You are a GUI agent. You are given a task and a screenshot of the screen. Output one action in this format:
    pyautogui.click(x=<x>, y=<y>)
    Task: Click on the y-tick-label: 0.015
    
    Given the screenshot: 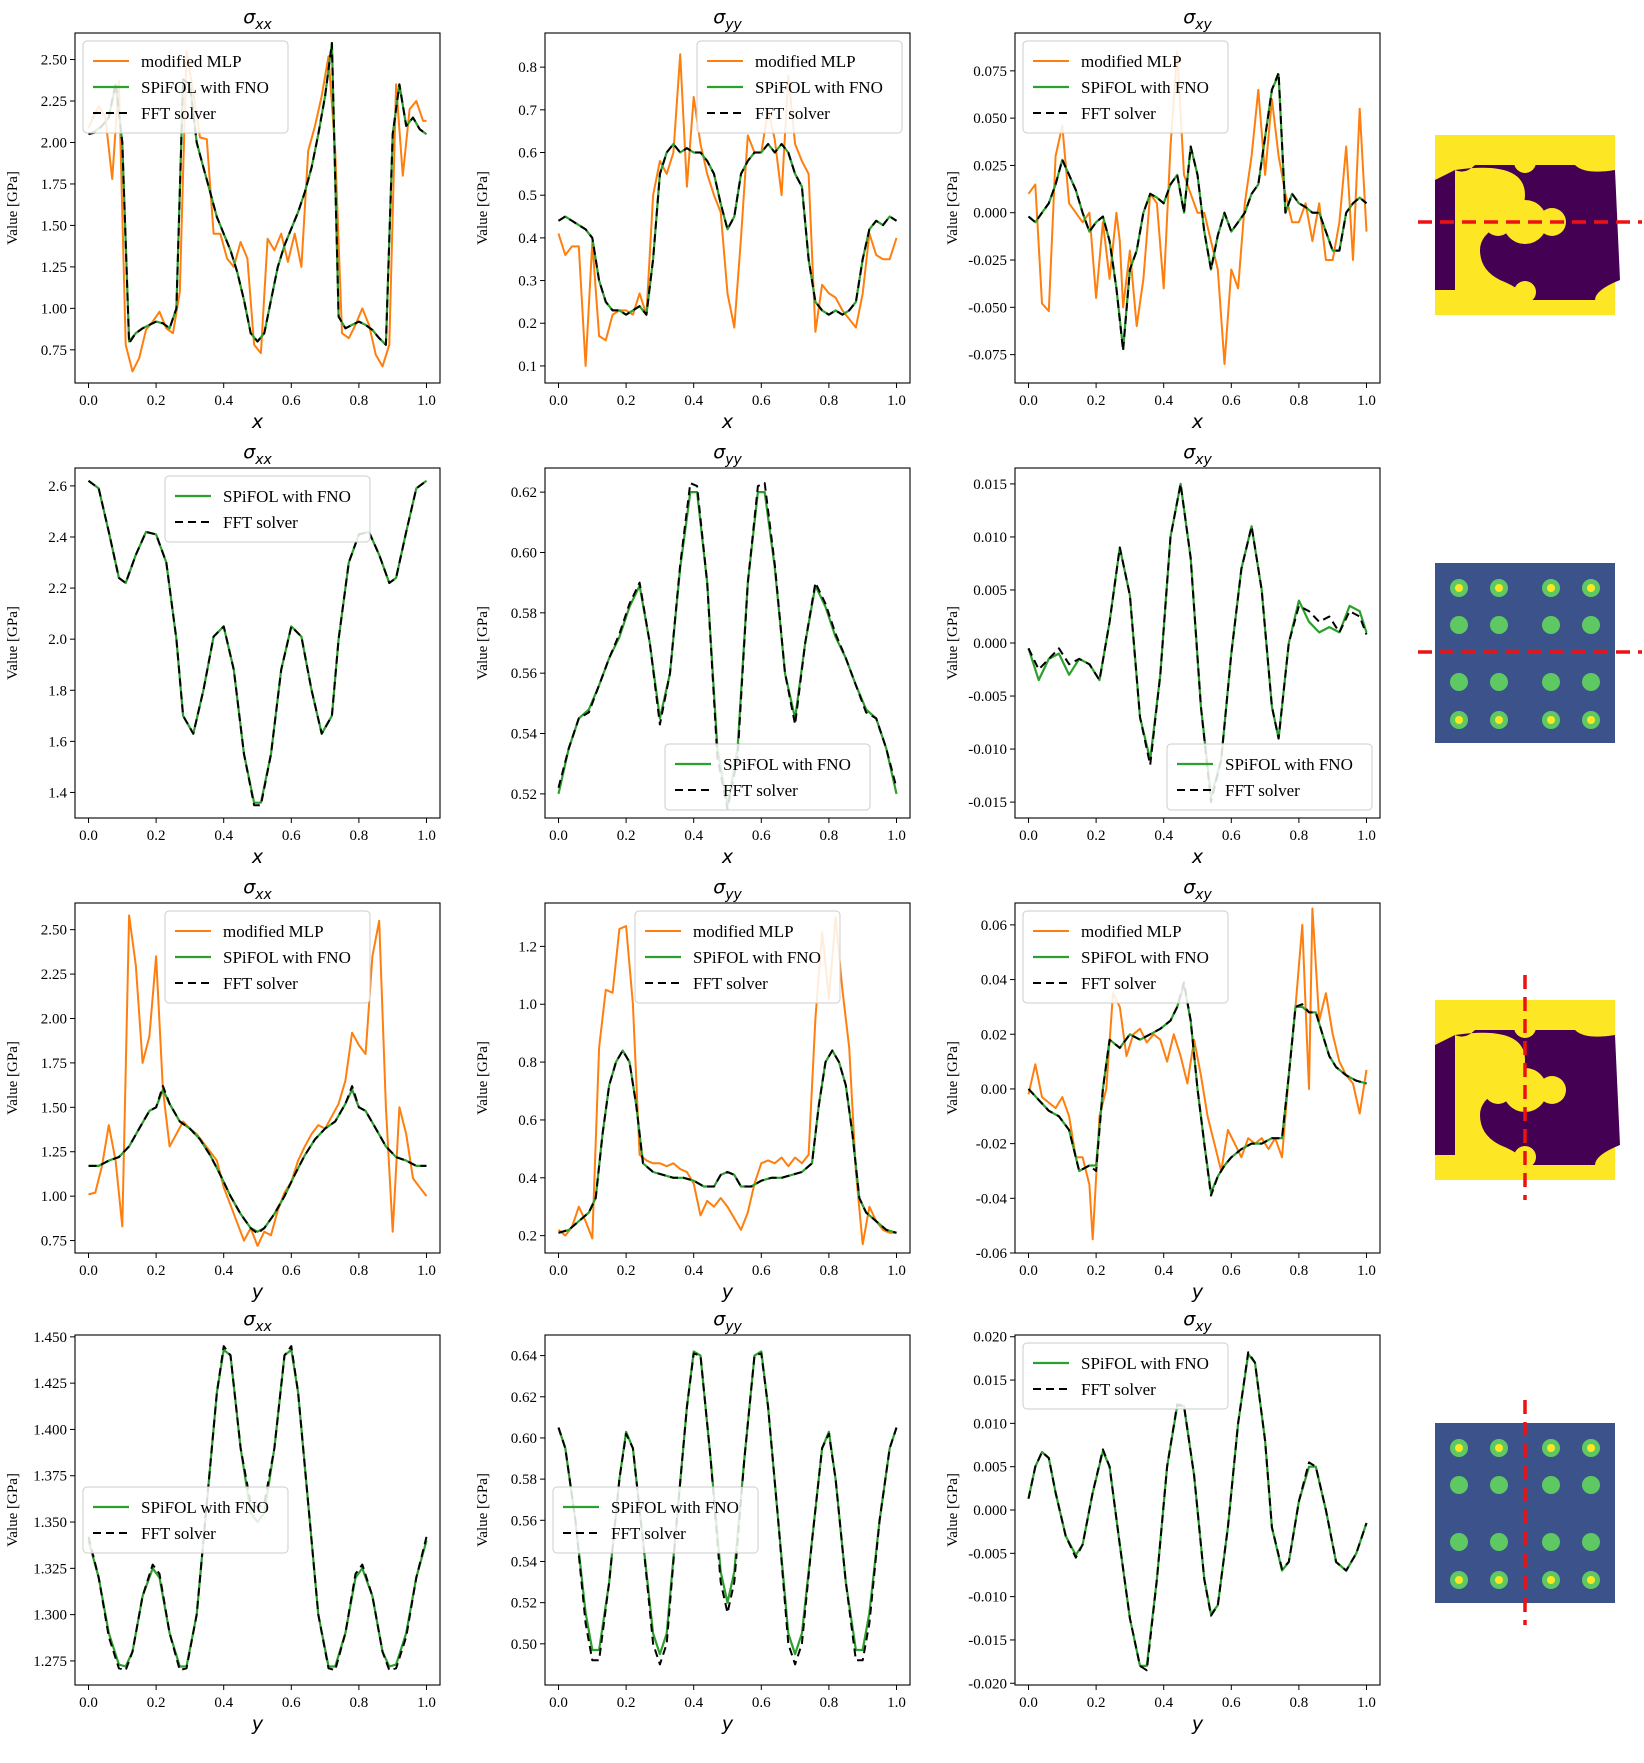 What is the action you would take?
    pyautogui.click(x=990, y=485)
    